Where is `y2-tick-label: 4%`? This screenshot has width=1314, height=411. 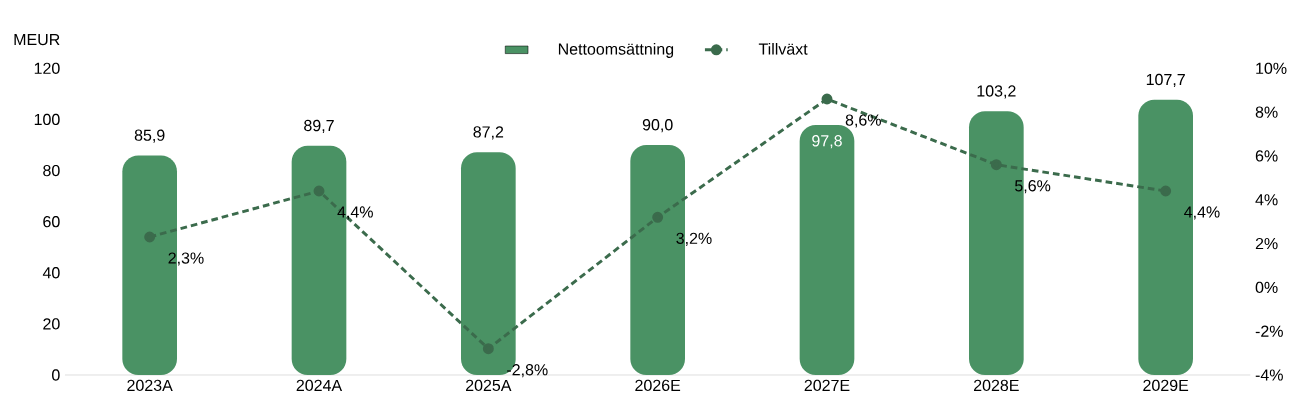
y2-tick-label: 4% is located at coordinates (1266, 200).